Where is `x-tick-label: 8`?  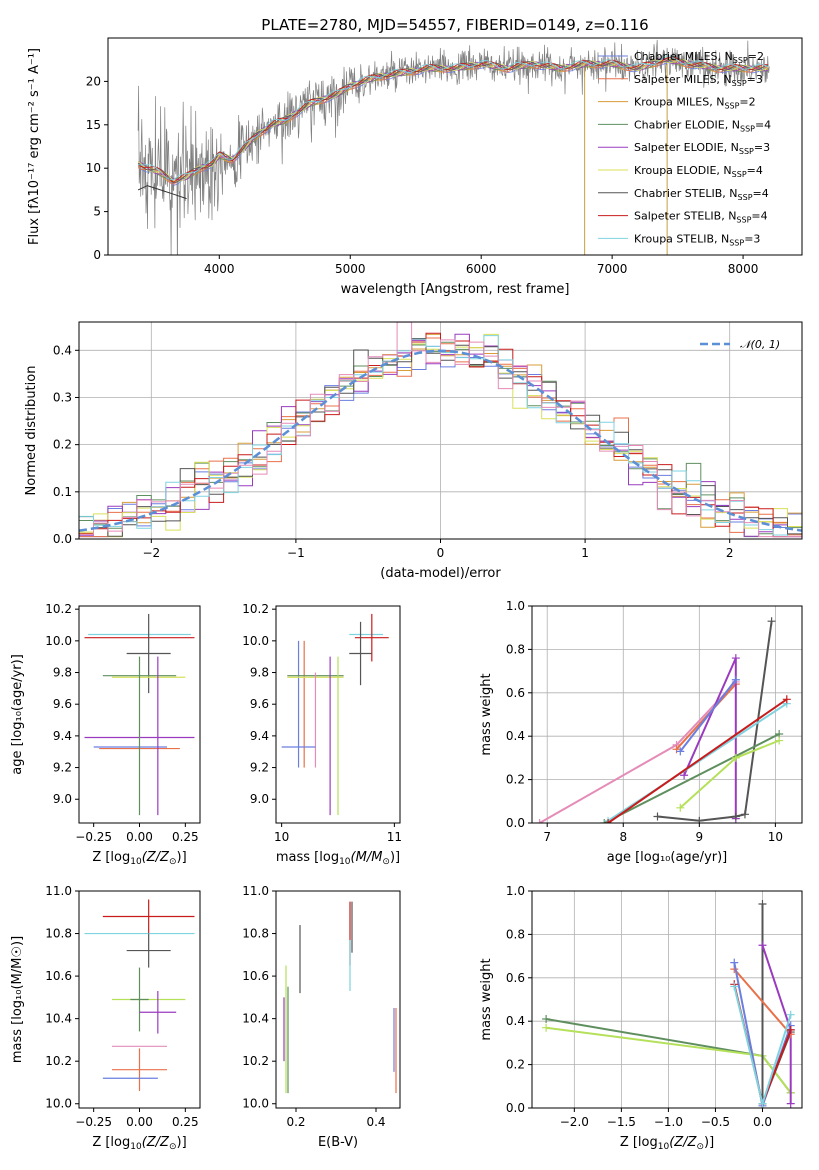 x-tick-label: 8 is located at coordinates (623, 837).